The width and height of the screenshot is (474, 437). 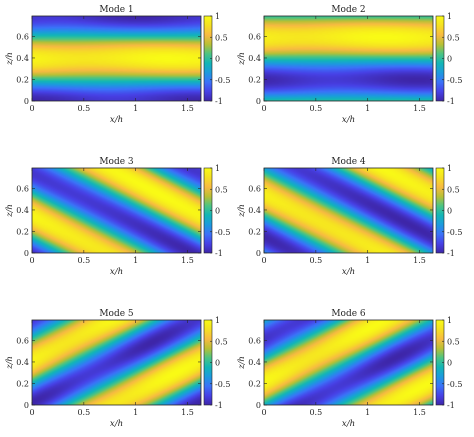 I want to click on subplot-title: Mode 6, so click(x=348, y=314).